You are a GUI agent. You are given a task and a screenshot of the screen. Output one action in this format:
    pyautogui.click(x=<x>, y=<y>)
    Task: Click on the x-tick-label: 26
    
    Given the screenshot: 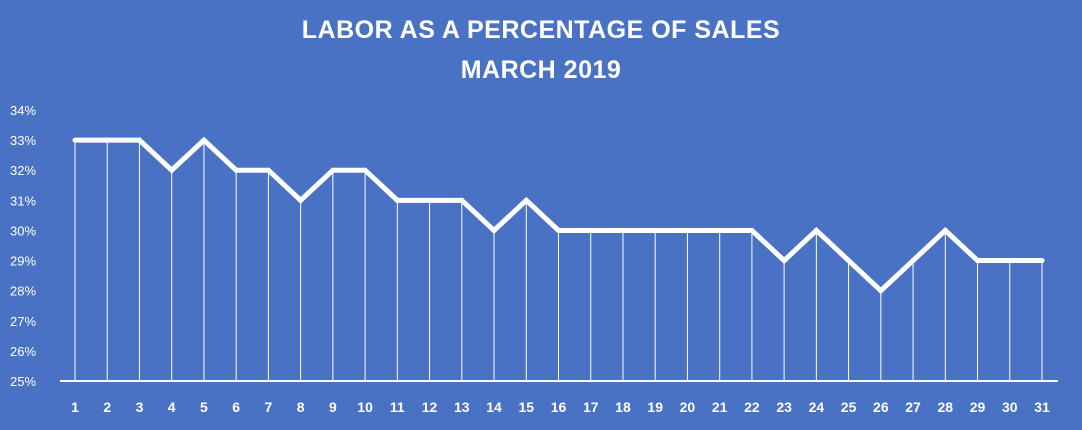 What is the action you would take?
    pyautogui.click(x=881, y=407)
    